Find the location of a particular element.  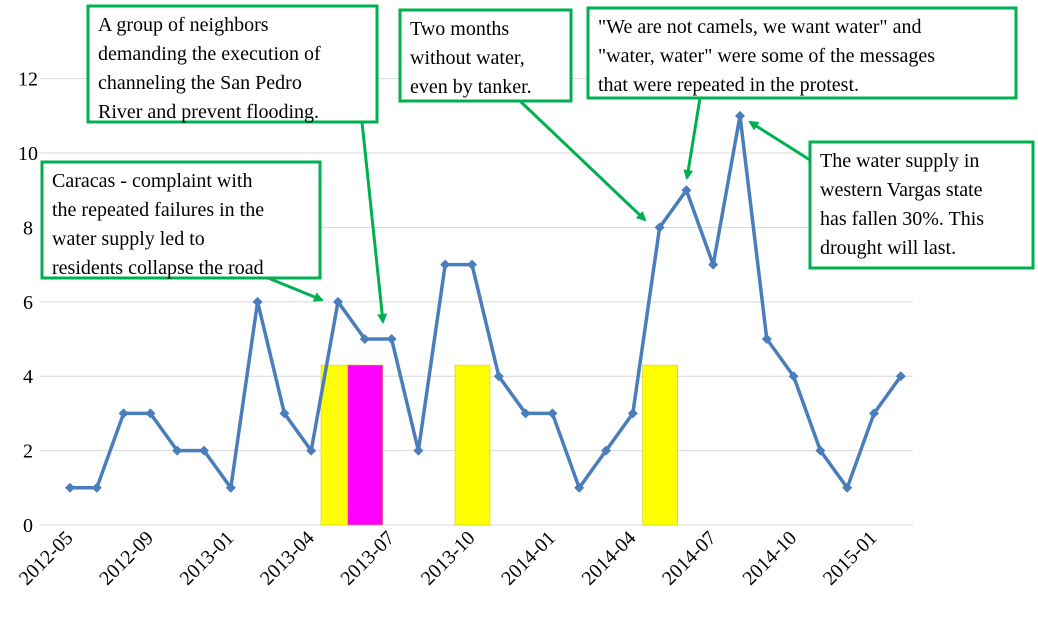

y-tick-label: 8 is located at coordinates (28, 228).